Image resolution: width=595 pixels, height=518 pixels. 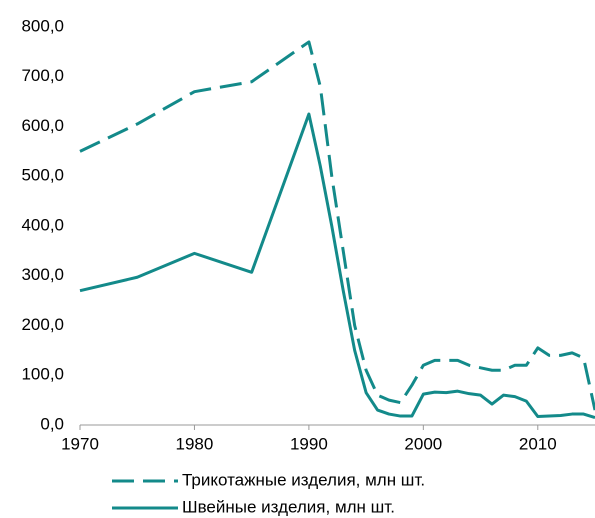 What do you see at coordinates (80, 443) in the screenshot?
I see `x-tick-label: 1970` at bounding box center [80, 443].